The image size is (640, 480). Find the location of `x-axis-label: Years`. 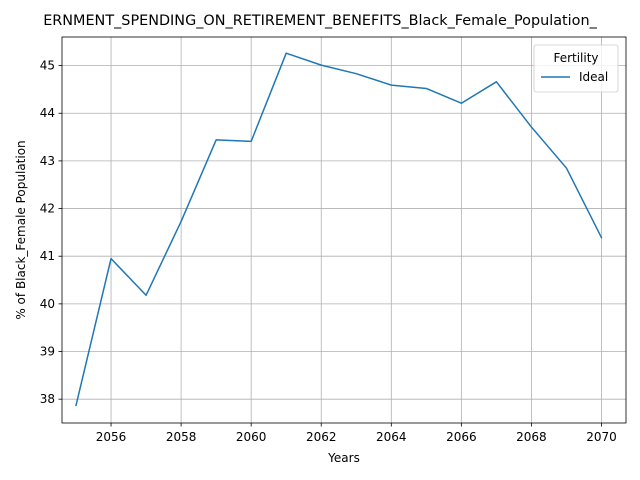

x-axis-label: Years is located at coordinates (343, 458).